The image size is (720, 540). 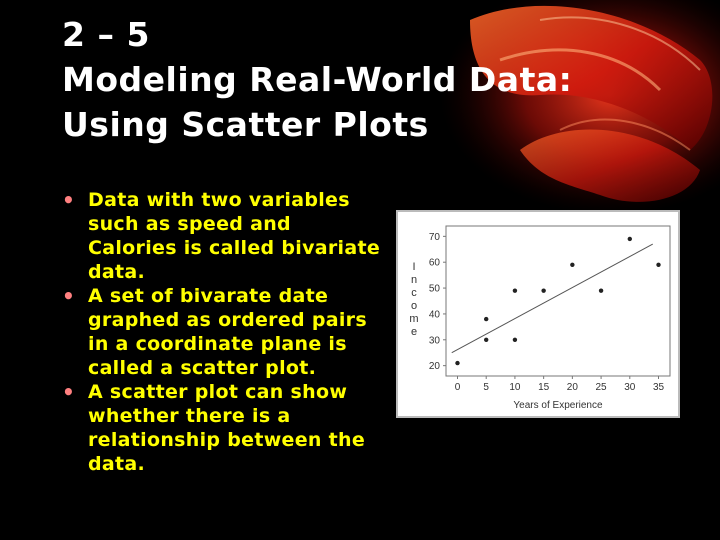 I want to click on x-tick-label: 10, so click(x=515, y=387).